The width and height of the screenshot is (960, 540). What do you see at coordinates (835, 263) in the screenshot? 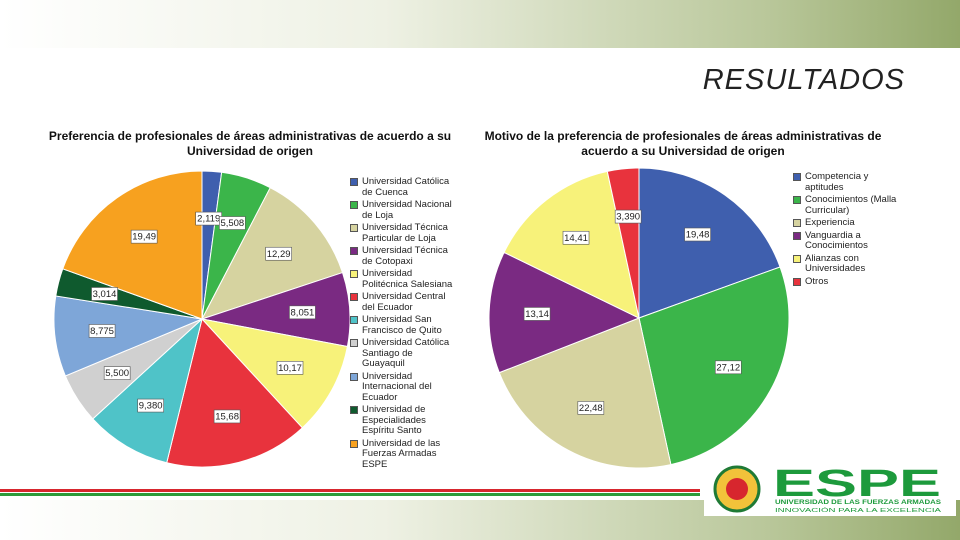
I see `legend-label: Alianzas con Universidades` at bounding box center [835, 263].